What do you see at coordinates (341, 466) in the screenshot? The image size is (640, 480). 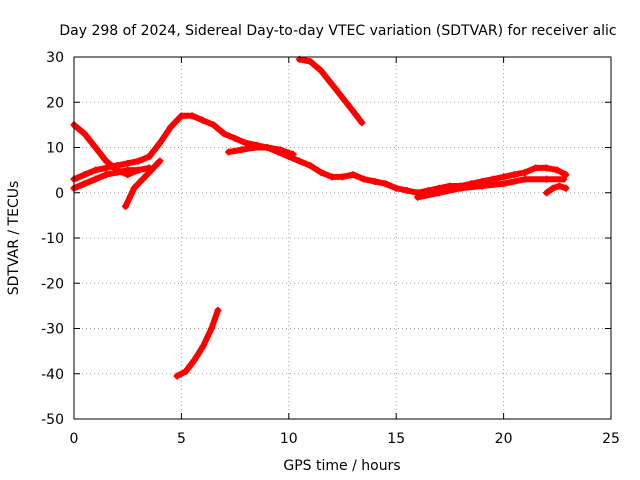 I see `x-axis-label: GPS time / hours` at bounding box center [341, 466].